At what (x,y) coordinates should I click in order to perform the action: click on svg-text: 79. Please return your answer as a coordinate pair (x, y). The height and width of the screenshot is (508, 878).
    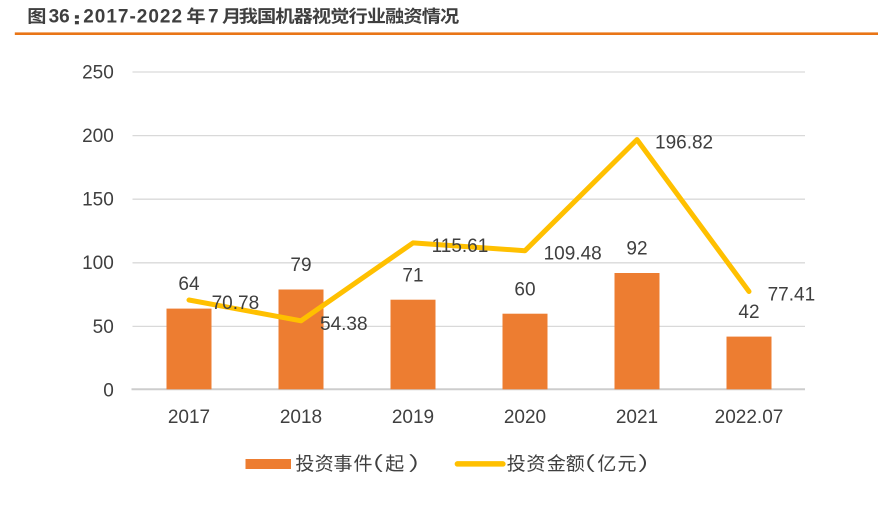
    Looking at the image, I should click on (300, 265).